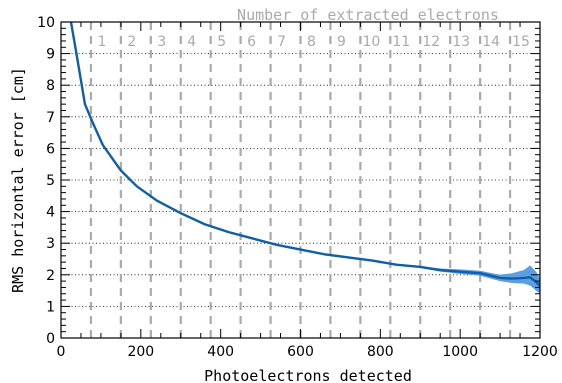  Describe the element at coordinates (50, 86) in the screenshot. I see `y-tick-label-8: 8` at that location.